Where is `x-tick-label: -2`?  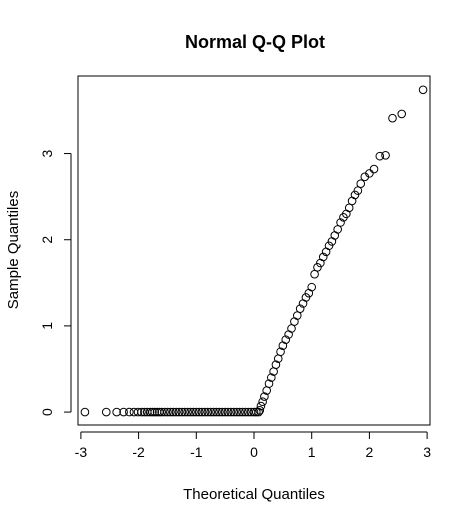 x-tick-label: -2 is located at coordinates (138, 452).